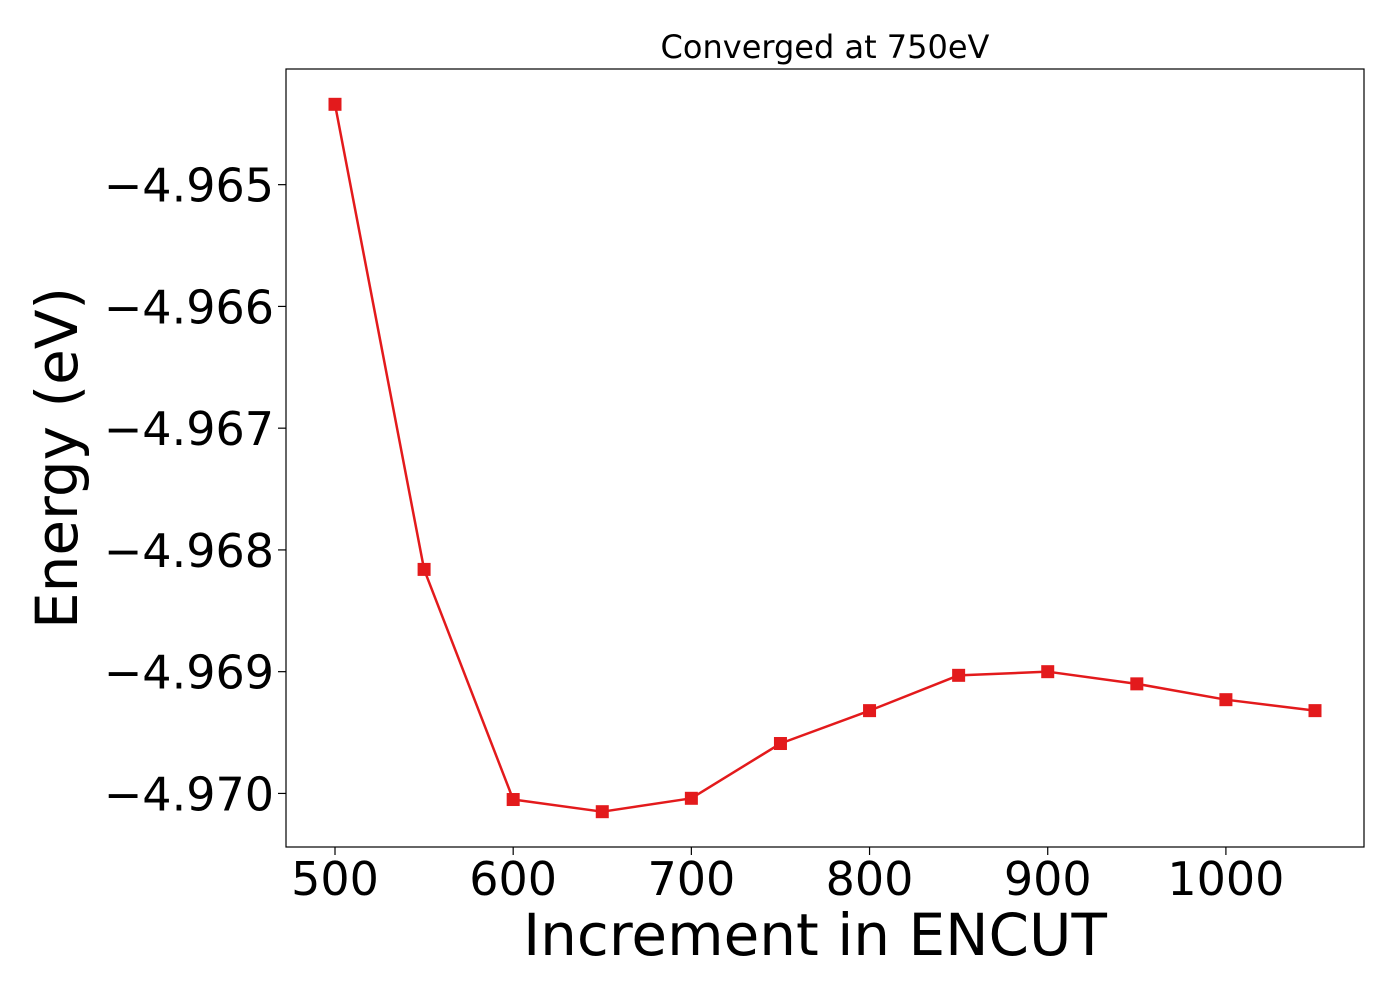 Image resolution: width=1400 pixels, height=1000 pixels. Describe the element at coordinates (189, 794) in the screenshot. I see `y-tick-label: −4.970` at that location.